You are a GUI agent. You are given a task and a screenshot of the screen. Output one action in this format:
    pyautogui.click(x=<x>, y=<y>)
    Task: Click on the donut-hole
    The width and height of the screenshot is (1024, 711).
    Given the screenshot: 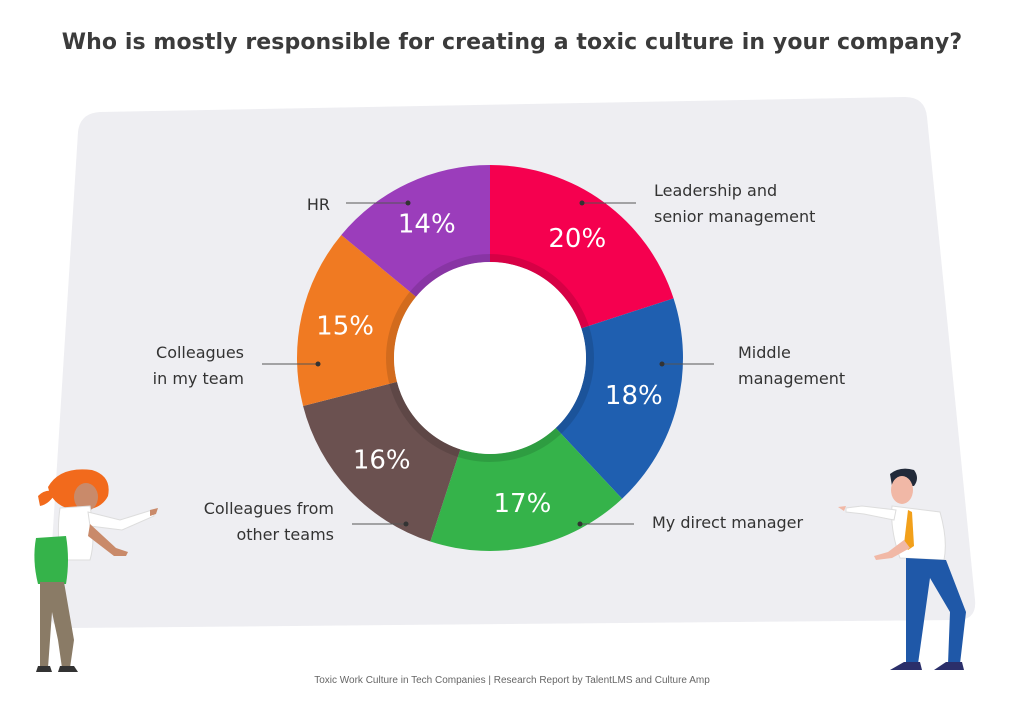 What is the action you would take?
    pyautogui.click(x=490, y=358)
    